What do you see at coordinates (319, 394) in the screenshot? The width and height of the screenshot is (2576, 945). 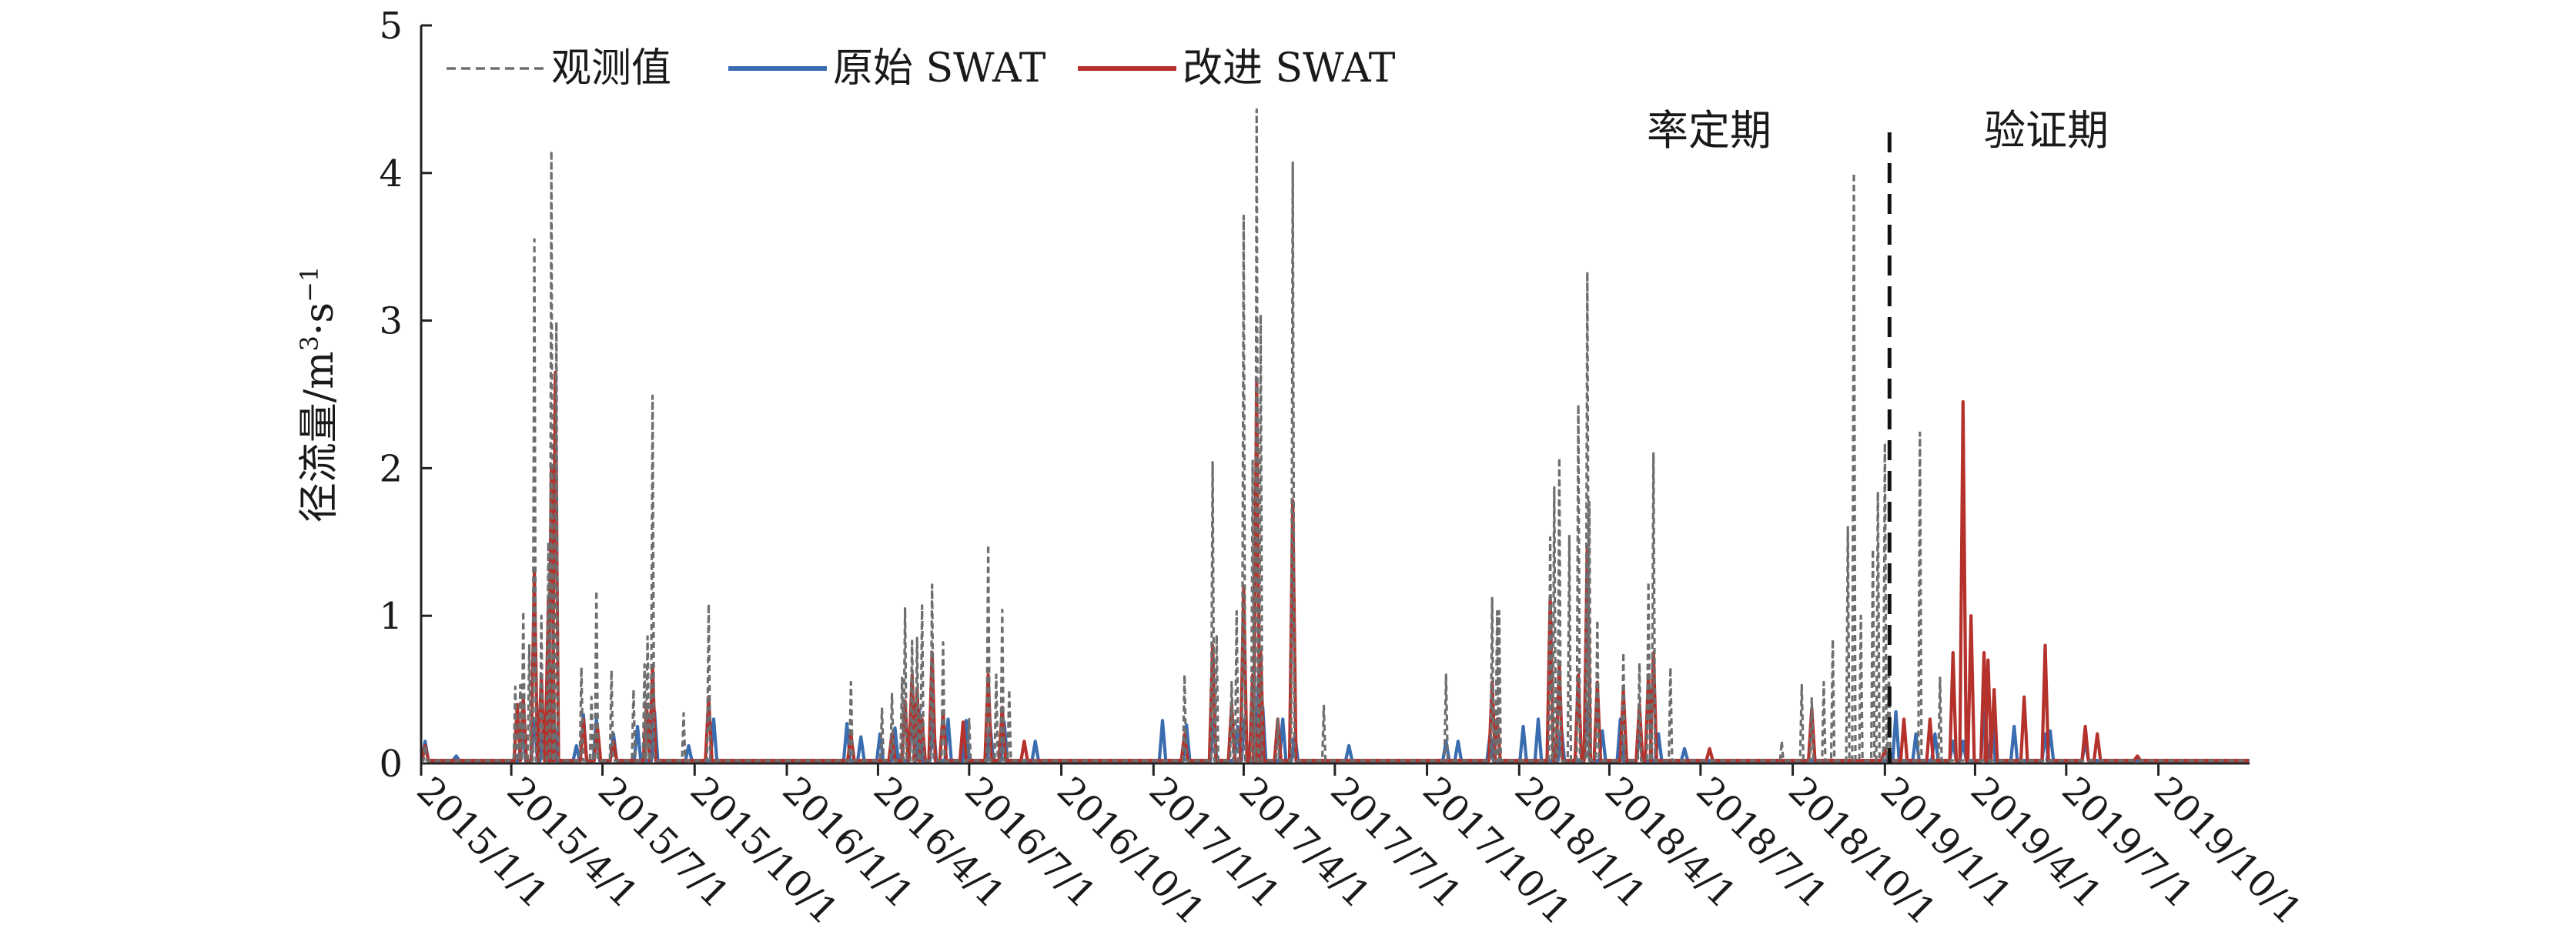 I see `y-axis-title: 径流量/m3·s−1` at bounding box center [319, 394].